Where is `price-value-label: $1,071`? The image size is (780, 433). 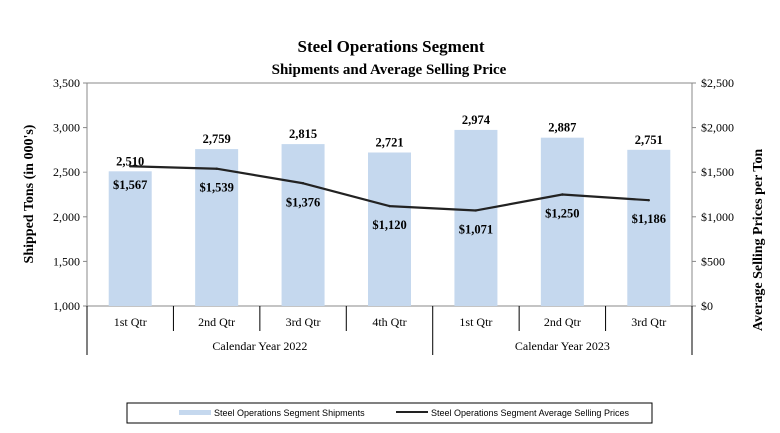 price-value-label: $1,071 is located at coordinates (476, 229).